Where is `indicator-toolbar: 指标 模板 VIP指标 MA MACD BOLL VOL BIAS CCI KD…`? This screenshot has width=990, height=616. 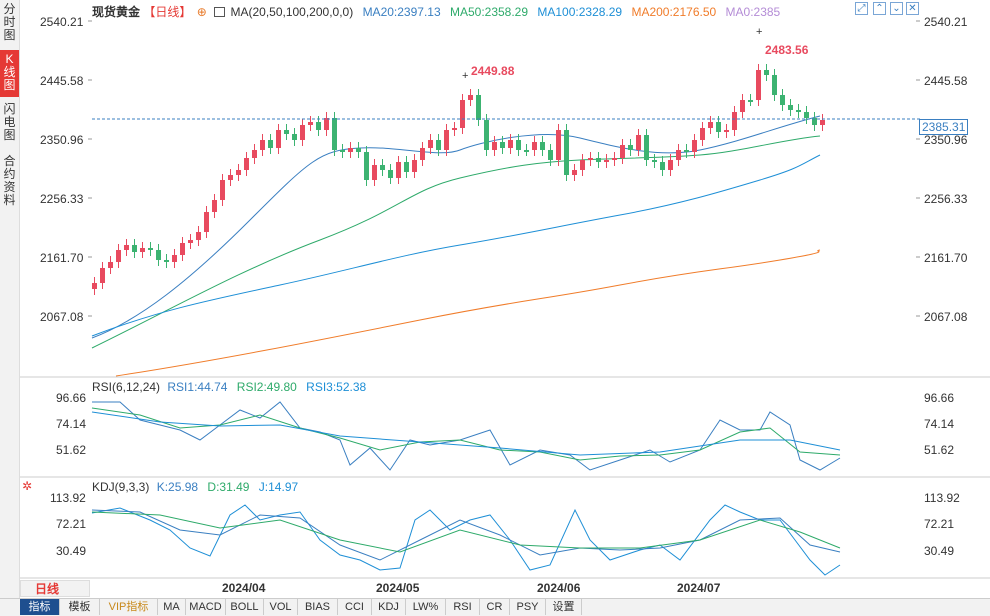 indicator-toolbar: 指标 模板 VIP指标 MA MACD BOLL VOL BIAS CCI KD… is located at coordinates (495, 607).